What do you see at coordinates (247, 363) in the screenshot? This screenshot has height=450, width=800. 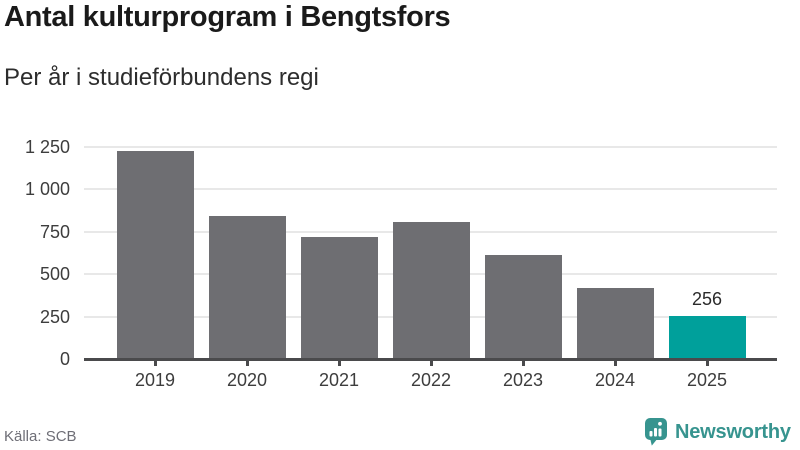 I see `x-tick-2020` at bounding box center [247, 363].